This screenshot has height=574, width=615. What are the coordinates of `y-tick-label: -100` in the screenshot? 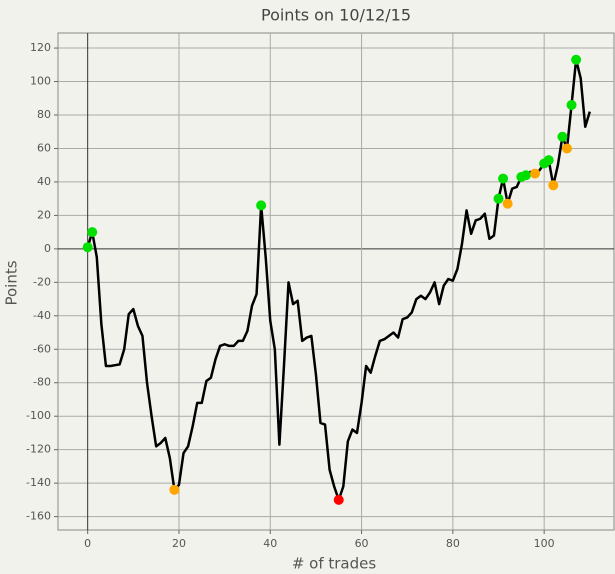 It's located at (38, 415).